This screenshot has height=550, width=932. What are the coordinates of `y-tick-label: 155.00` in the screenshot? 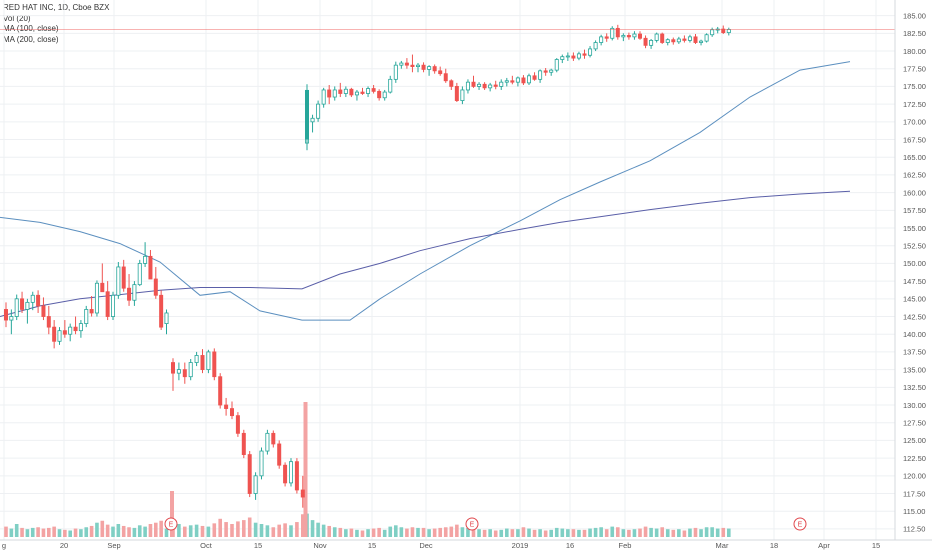 It's located at (914, 228).